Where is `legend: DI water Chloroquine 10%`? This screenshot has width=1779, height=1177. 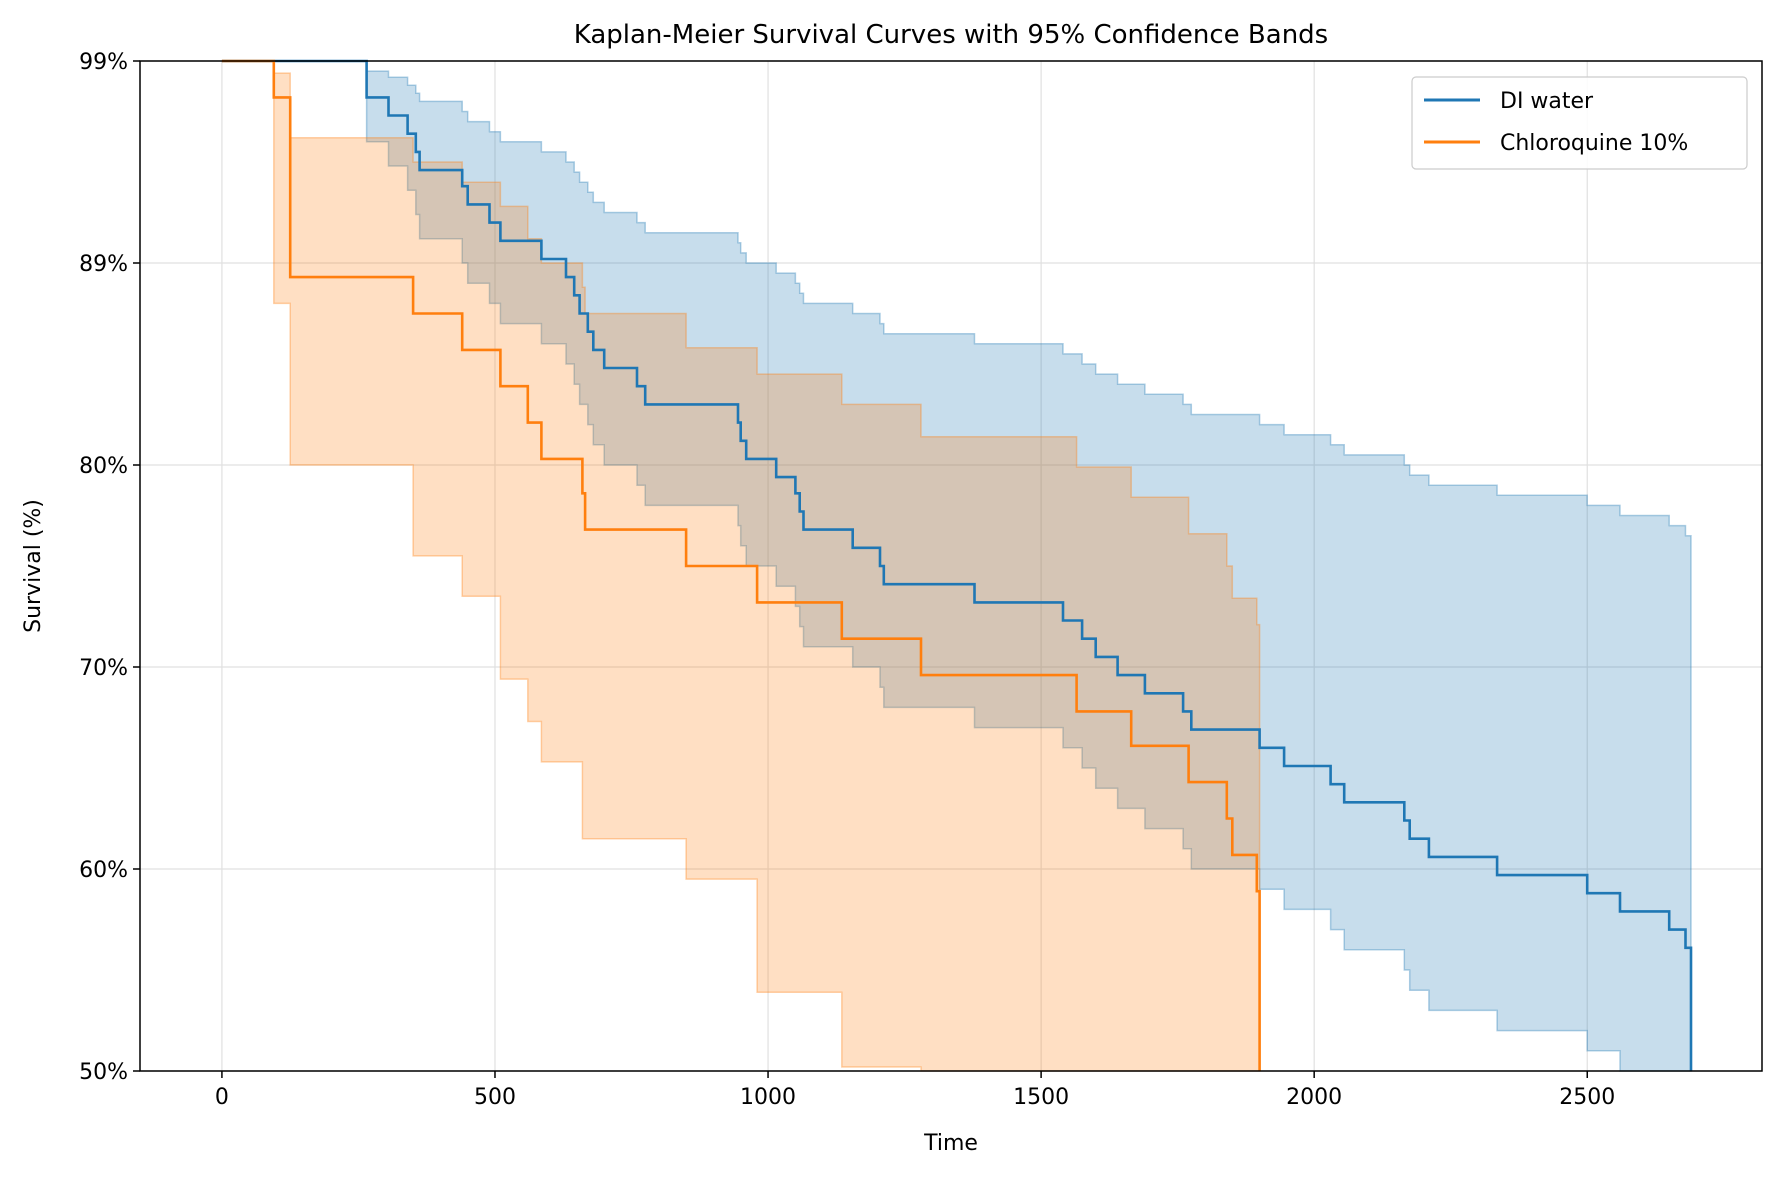
legend: DI water Chloroquine 10% is located at coordinates (1579, 123).